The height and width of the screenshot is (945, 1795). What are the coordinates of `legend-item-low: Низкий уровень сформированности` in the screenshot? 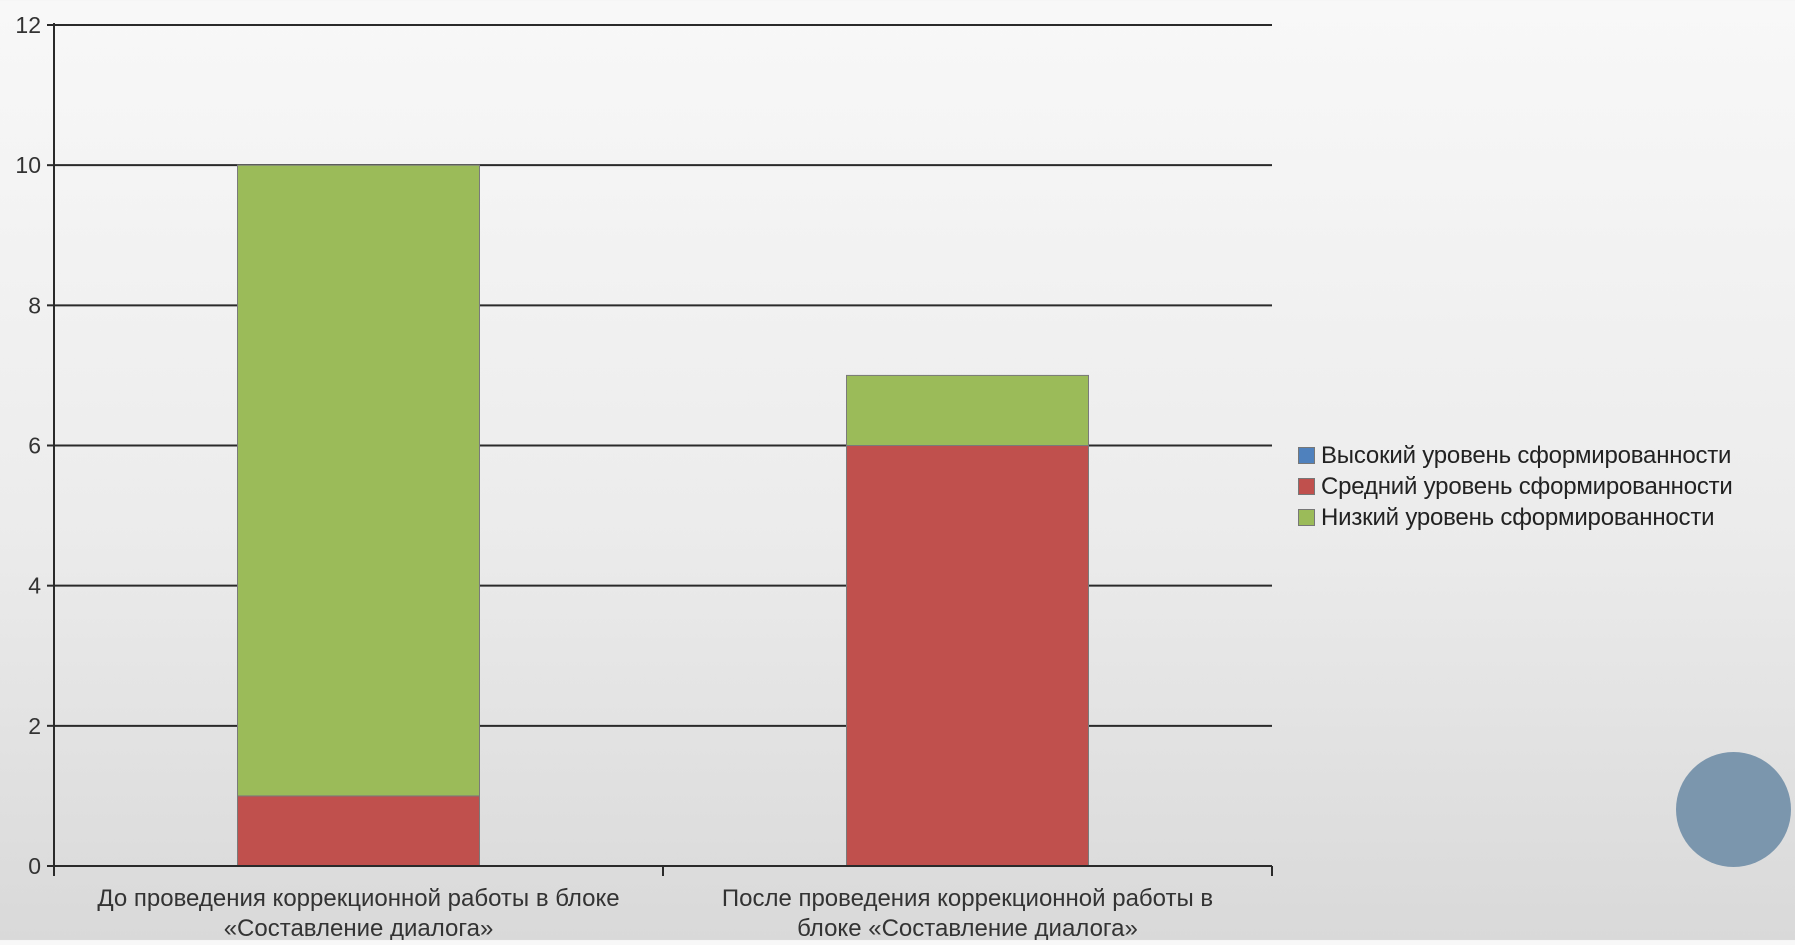 It's located at (1515, 517).